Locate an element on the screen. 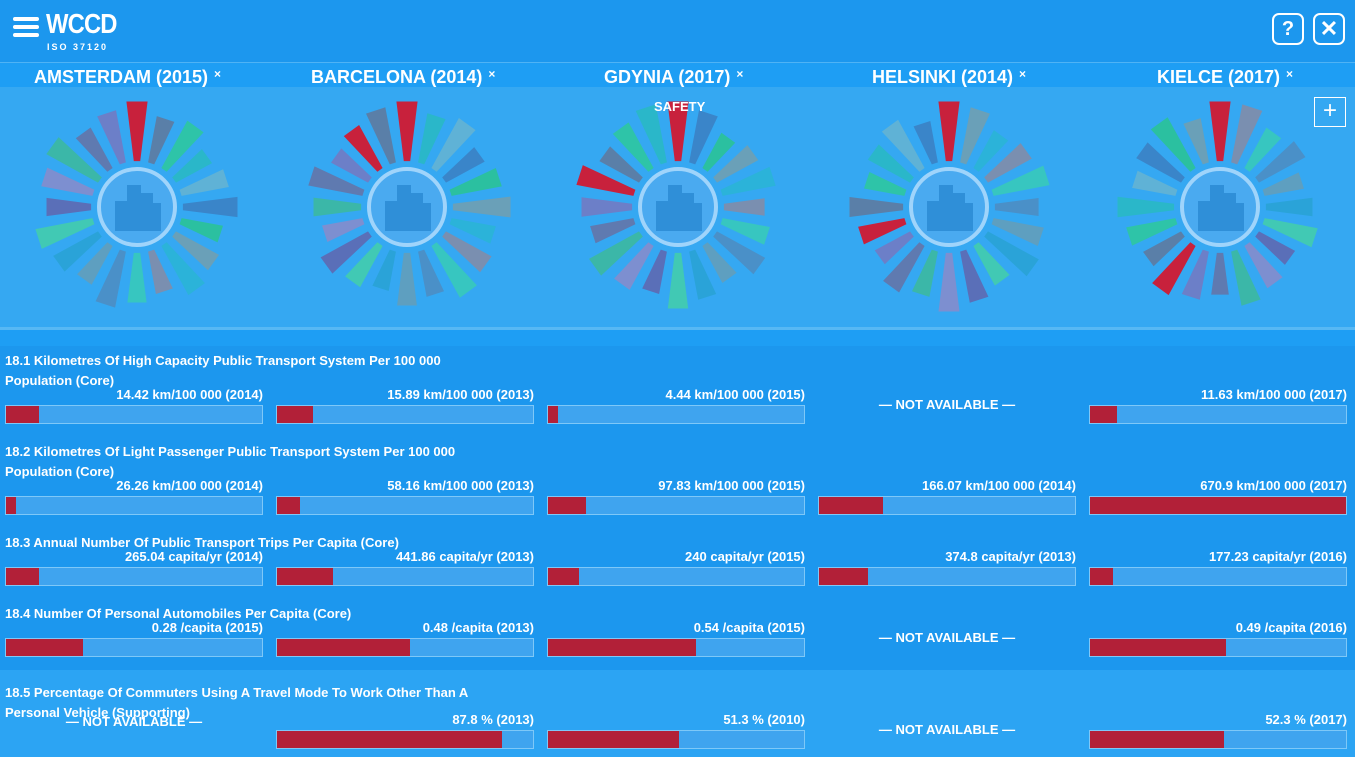  help-icon: ? is located at coordinates (1288, 29).